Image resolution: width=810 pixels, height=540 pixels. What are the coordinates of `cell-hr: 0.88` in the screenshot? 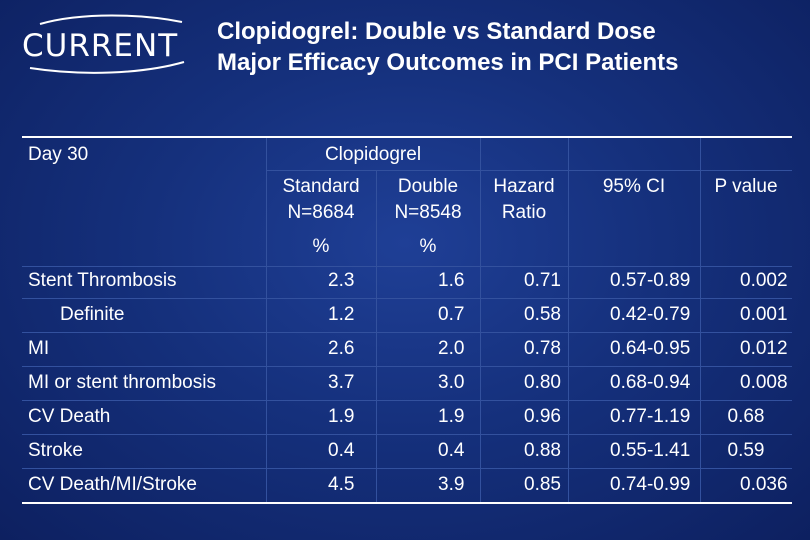 It's located at (542, 450).